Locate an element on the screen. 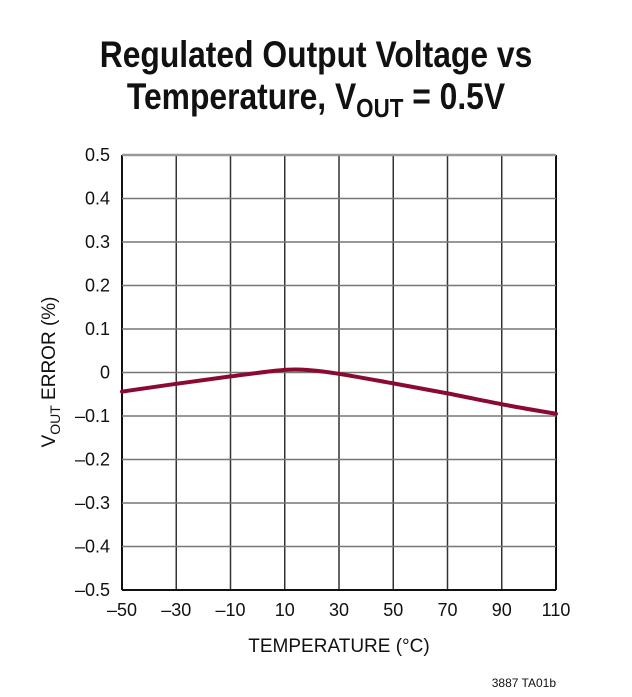  y-label-sub: OUT is located at coordinates (55, 420).